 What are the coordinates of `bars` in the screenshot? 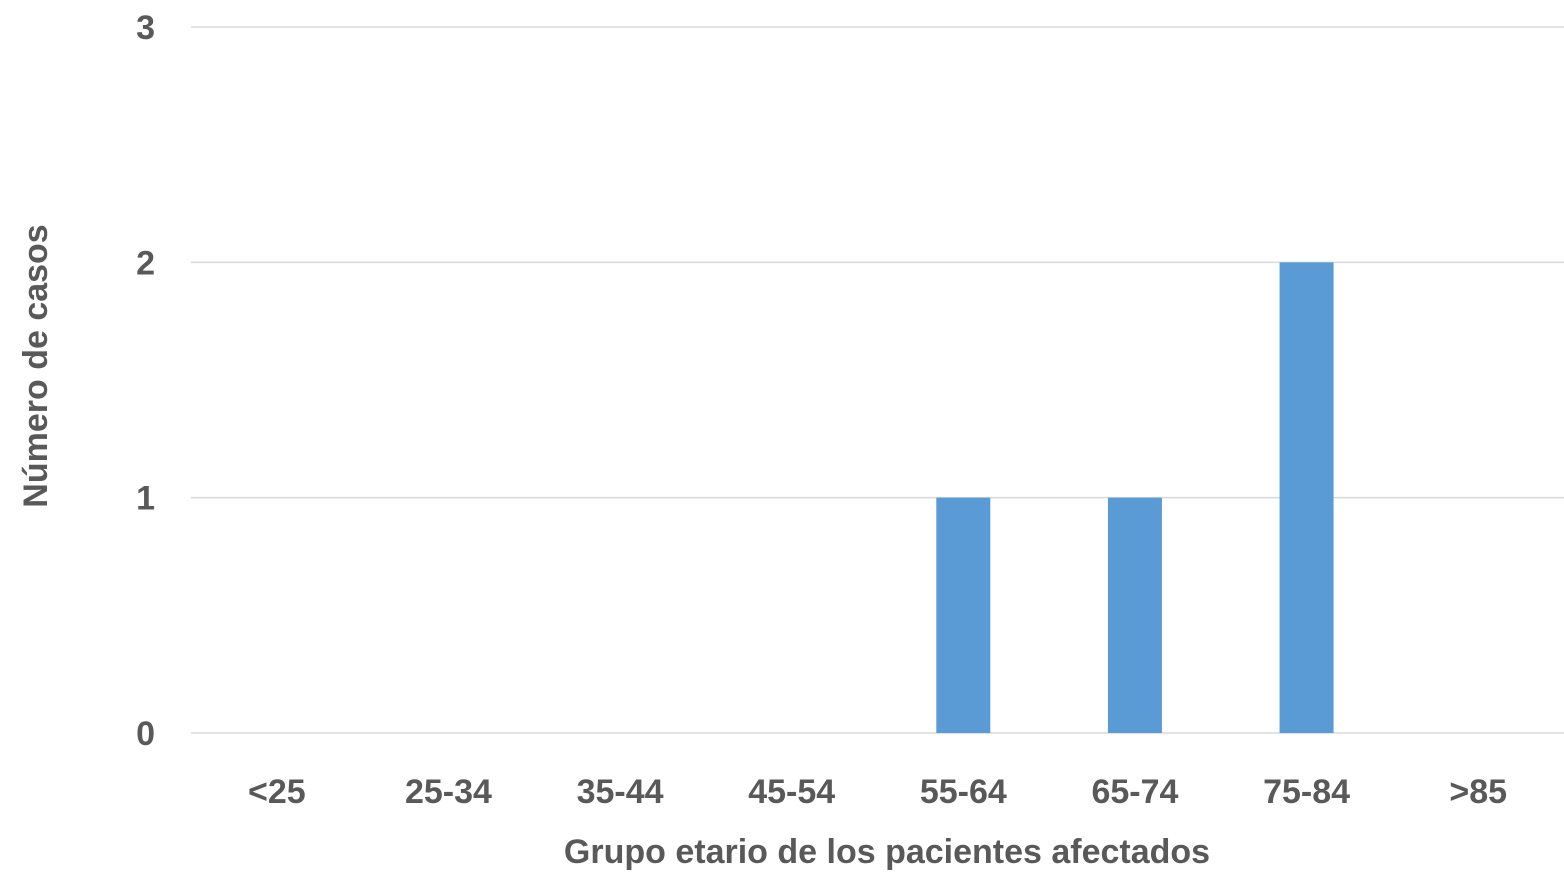 It's located at (1135, 497).